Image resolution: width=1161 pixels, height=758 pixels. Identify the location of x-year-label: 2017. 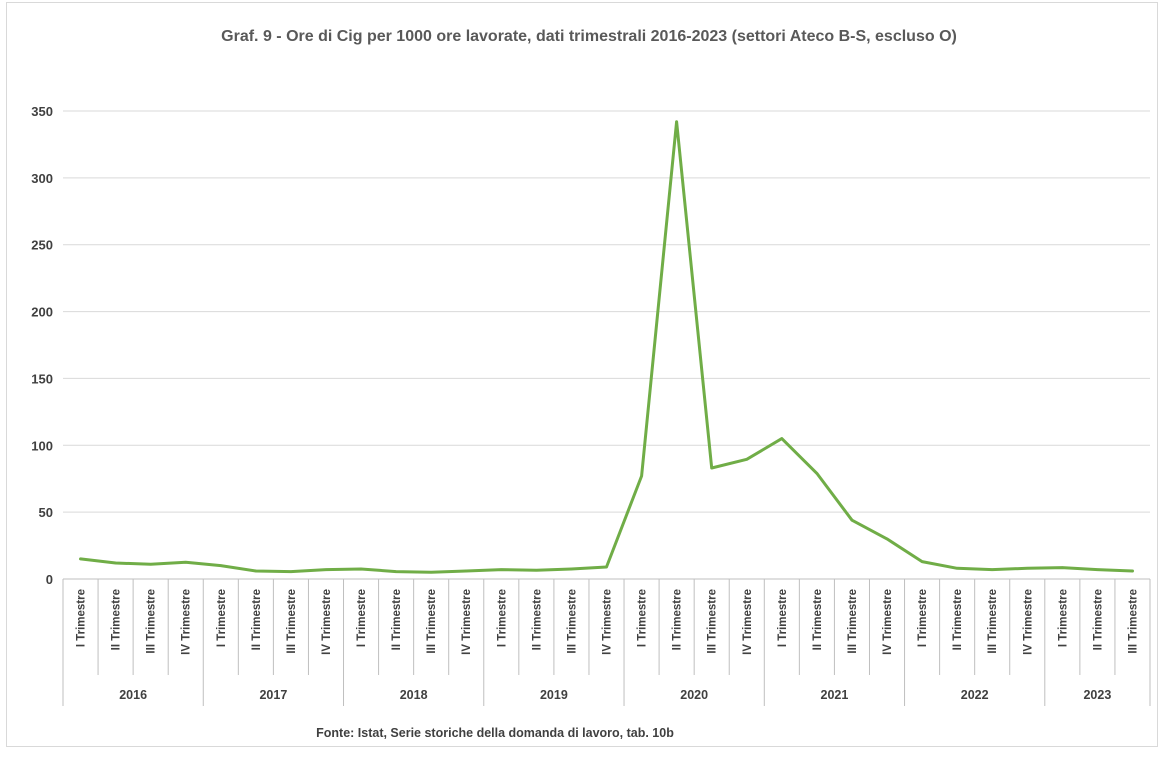
(273, 695).